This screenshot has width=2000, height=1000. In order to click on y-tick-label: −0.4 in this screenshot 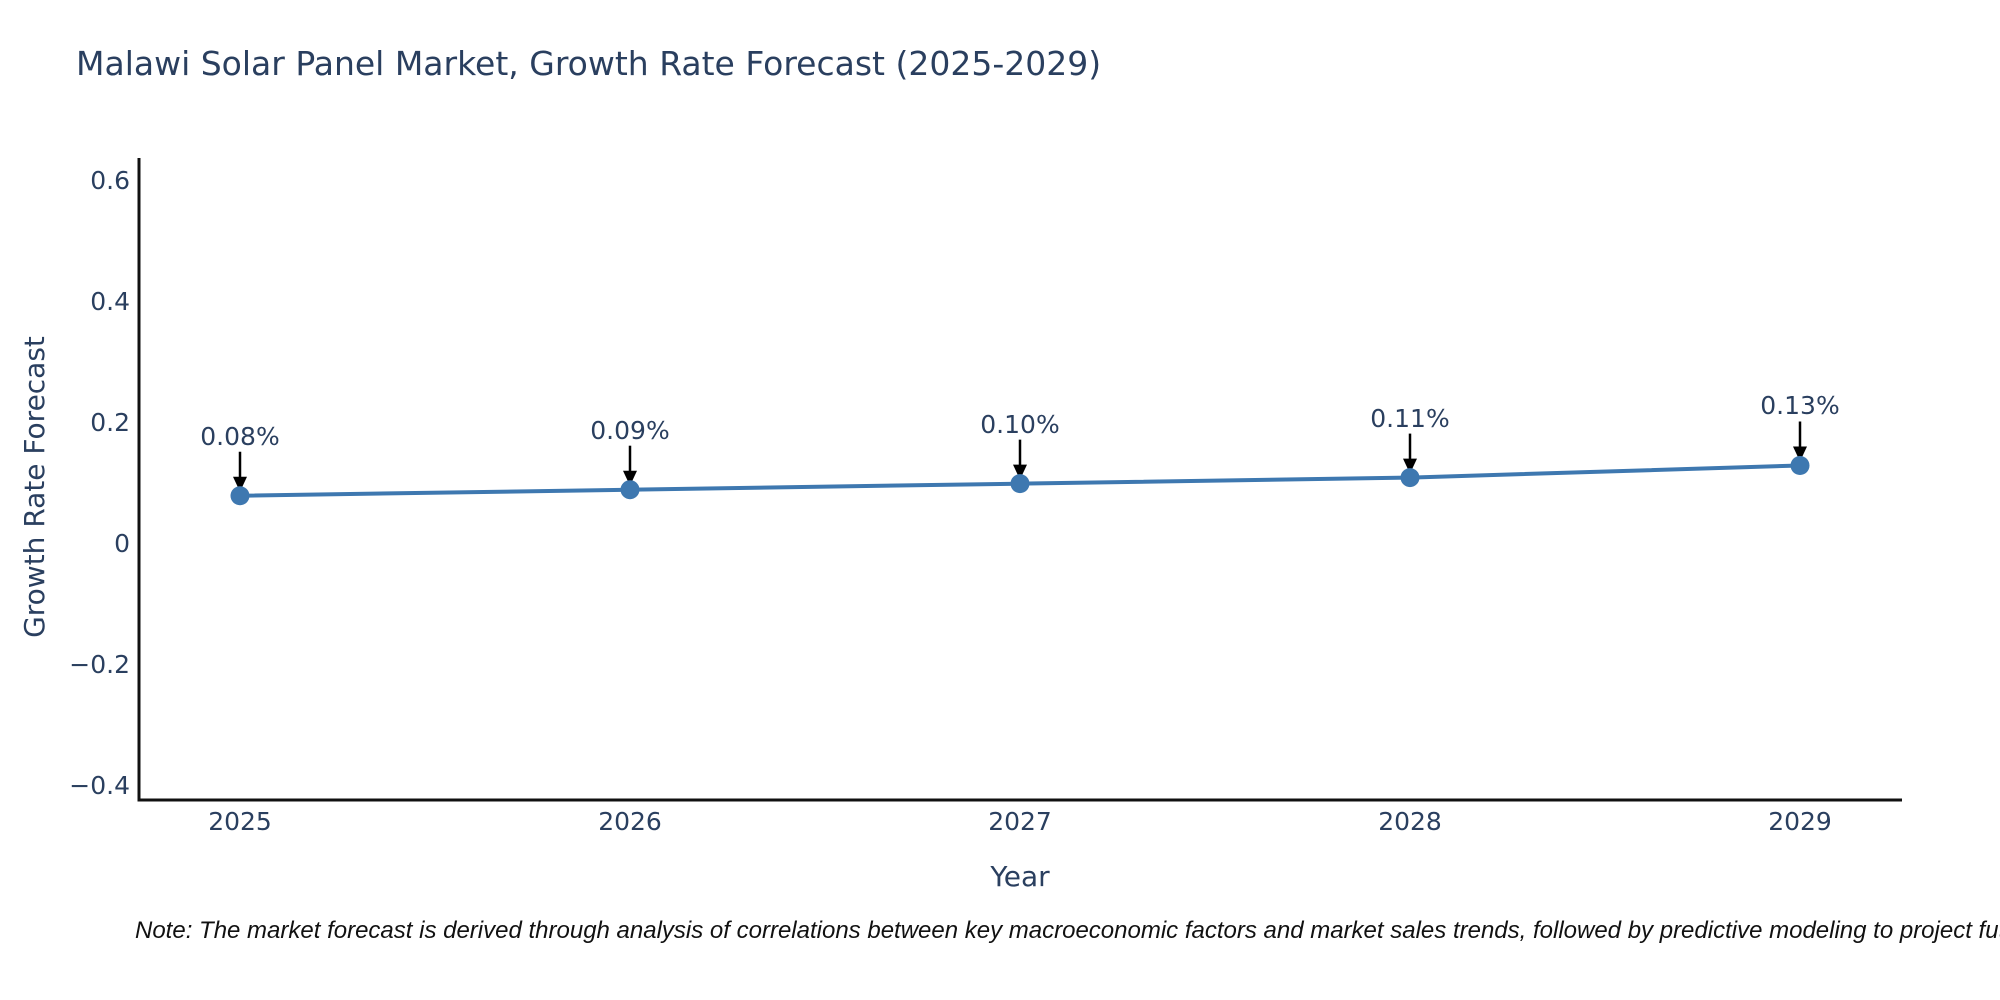, I will do `click(99, 786)`.